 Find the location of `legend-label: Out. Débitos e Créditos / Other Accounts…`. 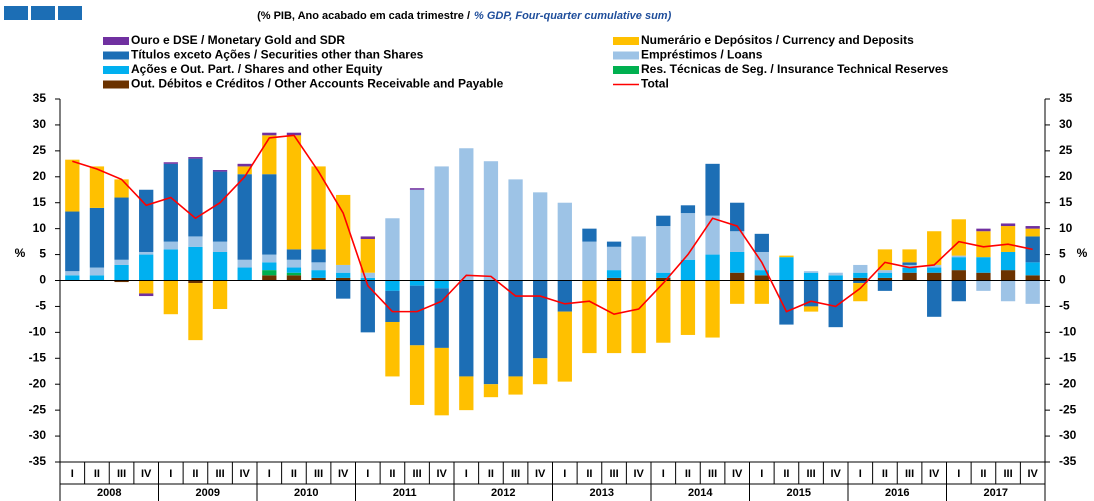

legend-label: Out. Débitos e Créditos / Other Accounts… is located at coordinates (317, 84).